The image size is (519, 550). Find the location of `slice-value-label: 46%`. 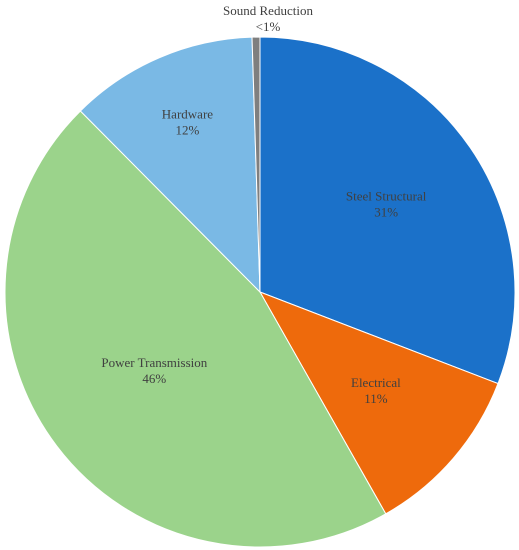

slice-value-label: 46% is located at coordinates (154, 378).